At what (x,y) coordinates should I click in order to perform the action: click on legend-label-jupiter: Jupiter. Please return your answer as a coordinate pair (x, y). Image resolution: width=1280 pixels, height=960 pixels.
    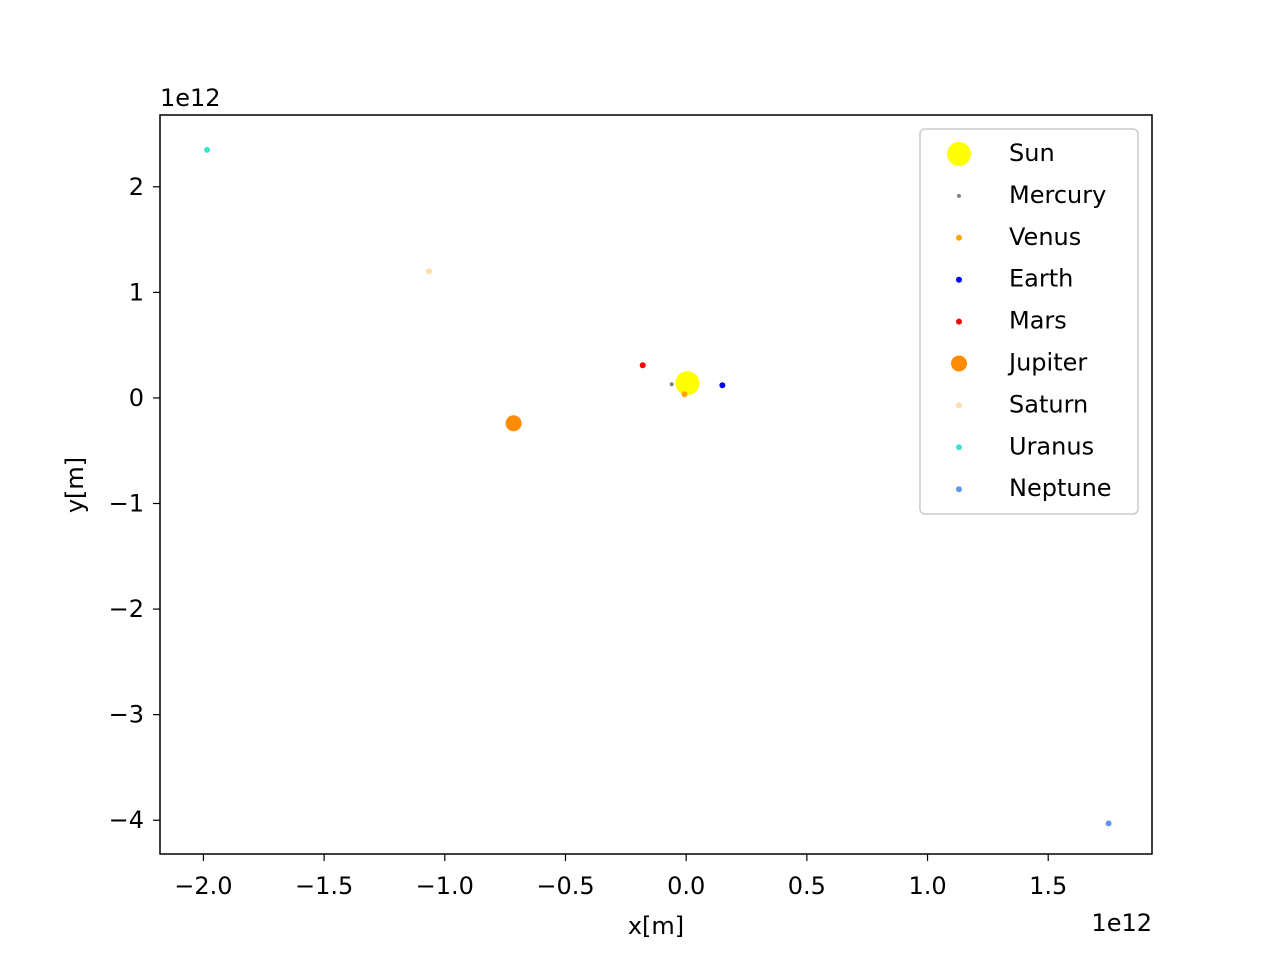
    Looking at the image, I should click on (1047, 363).